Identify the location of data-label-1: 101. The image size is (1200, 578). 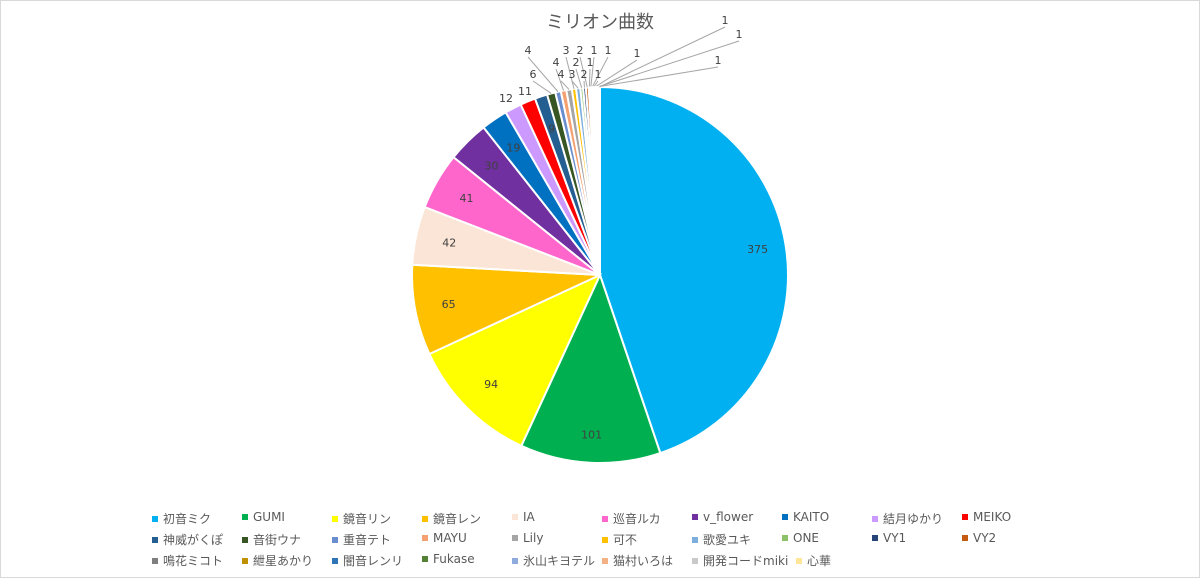
(591, 435).